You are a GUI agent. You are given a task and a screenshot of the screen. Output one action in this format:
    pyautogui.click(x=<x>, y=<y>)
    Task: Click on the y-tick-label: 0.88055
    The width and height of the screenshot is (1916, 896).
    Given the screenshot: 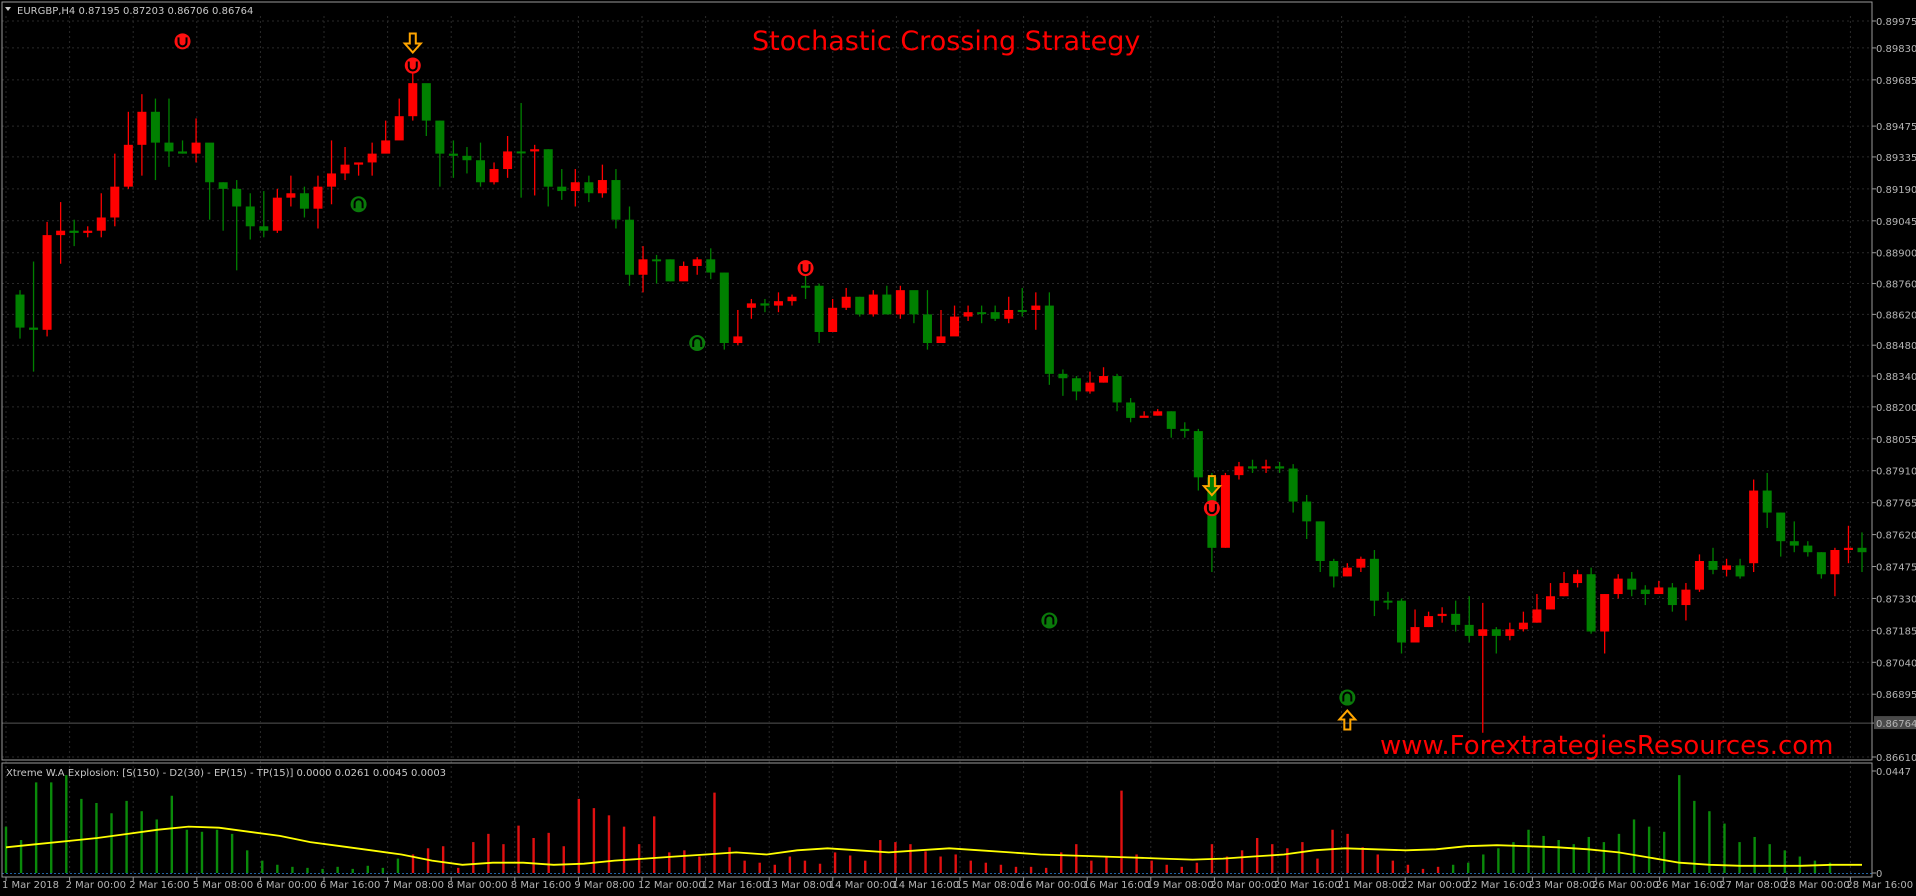 What is the action you would take?
    pyautogui.click(x=1896, y=440)
    